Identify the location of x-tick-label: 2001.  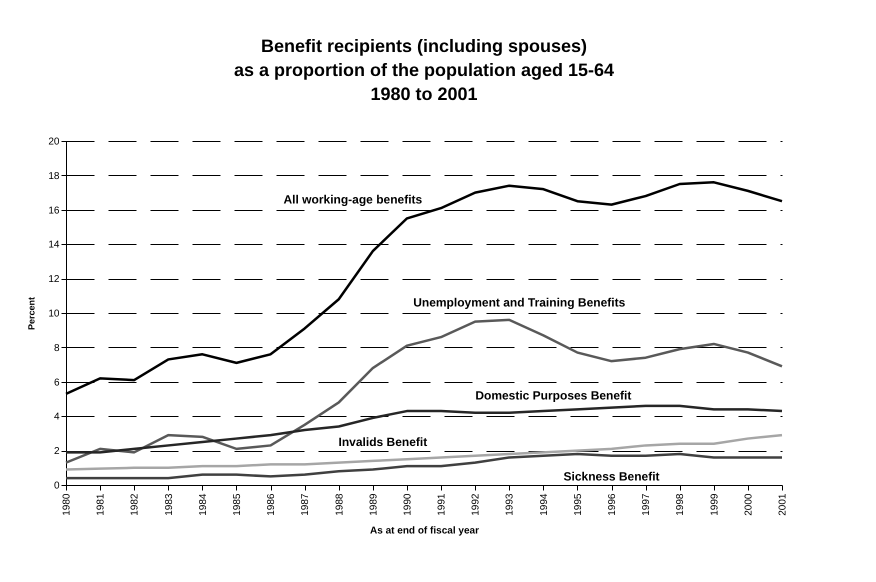
(783, 504).